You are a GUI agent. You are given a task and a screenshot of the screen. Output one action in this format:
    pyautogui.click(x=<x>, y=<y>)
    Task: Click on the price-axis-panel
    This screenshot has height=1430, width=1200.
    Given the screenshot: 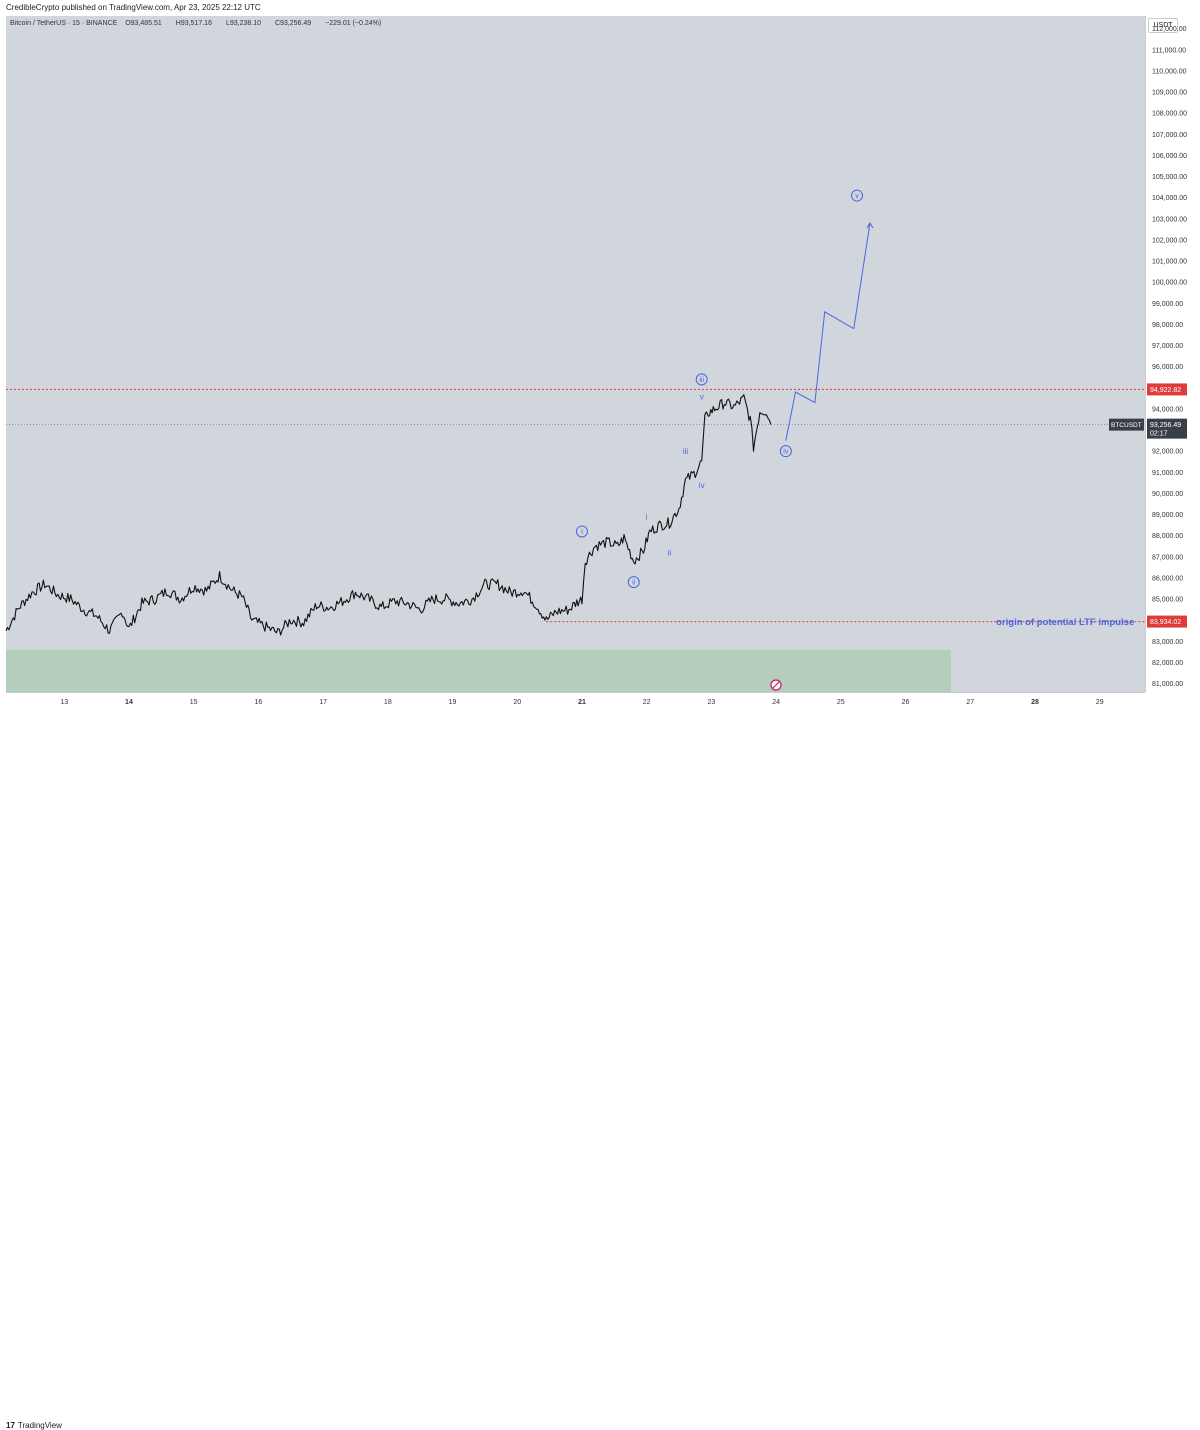 What is the action you would take?
    pyautogui.click(x=1172, y=354)
    